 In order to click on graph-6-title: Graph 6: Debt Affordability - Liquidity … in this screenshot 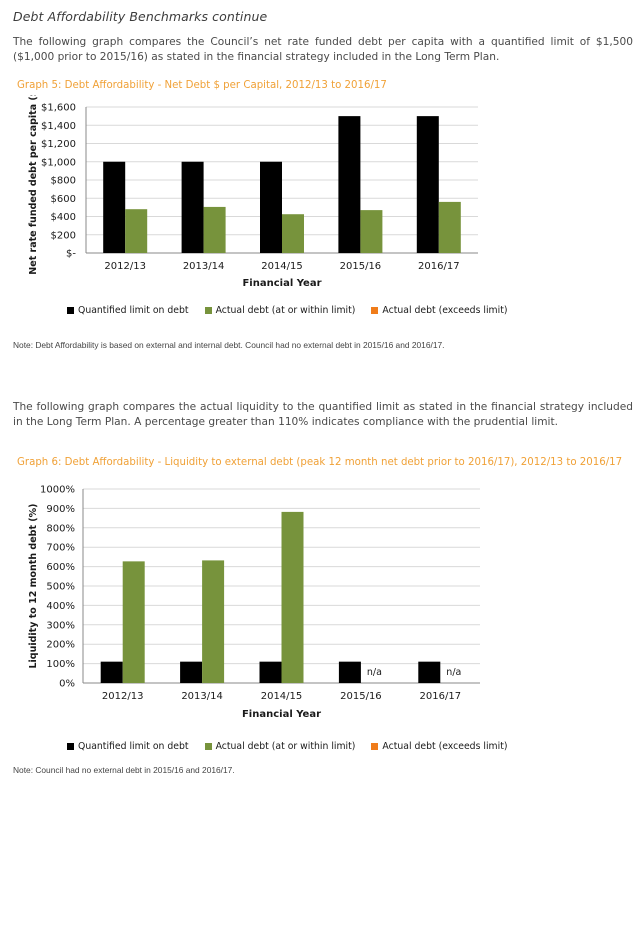, I will do `click(320, 462)`.